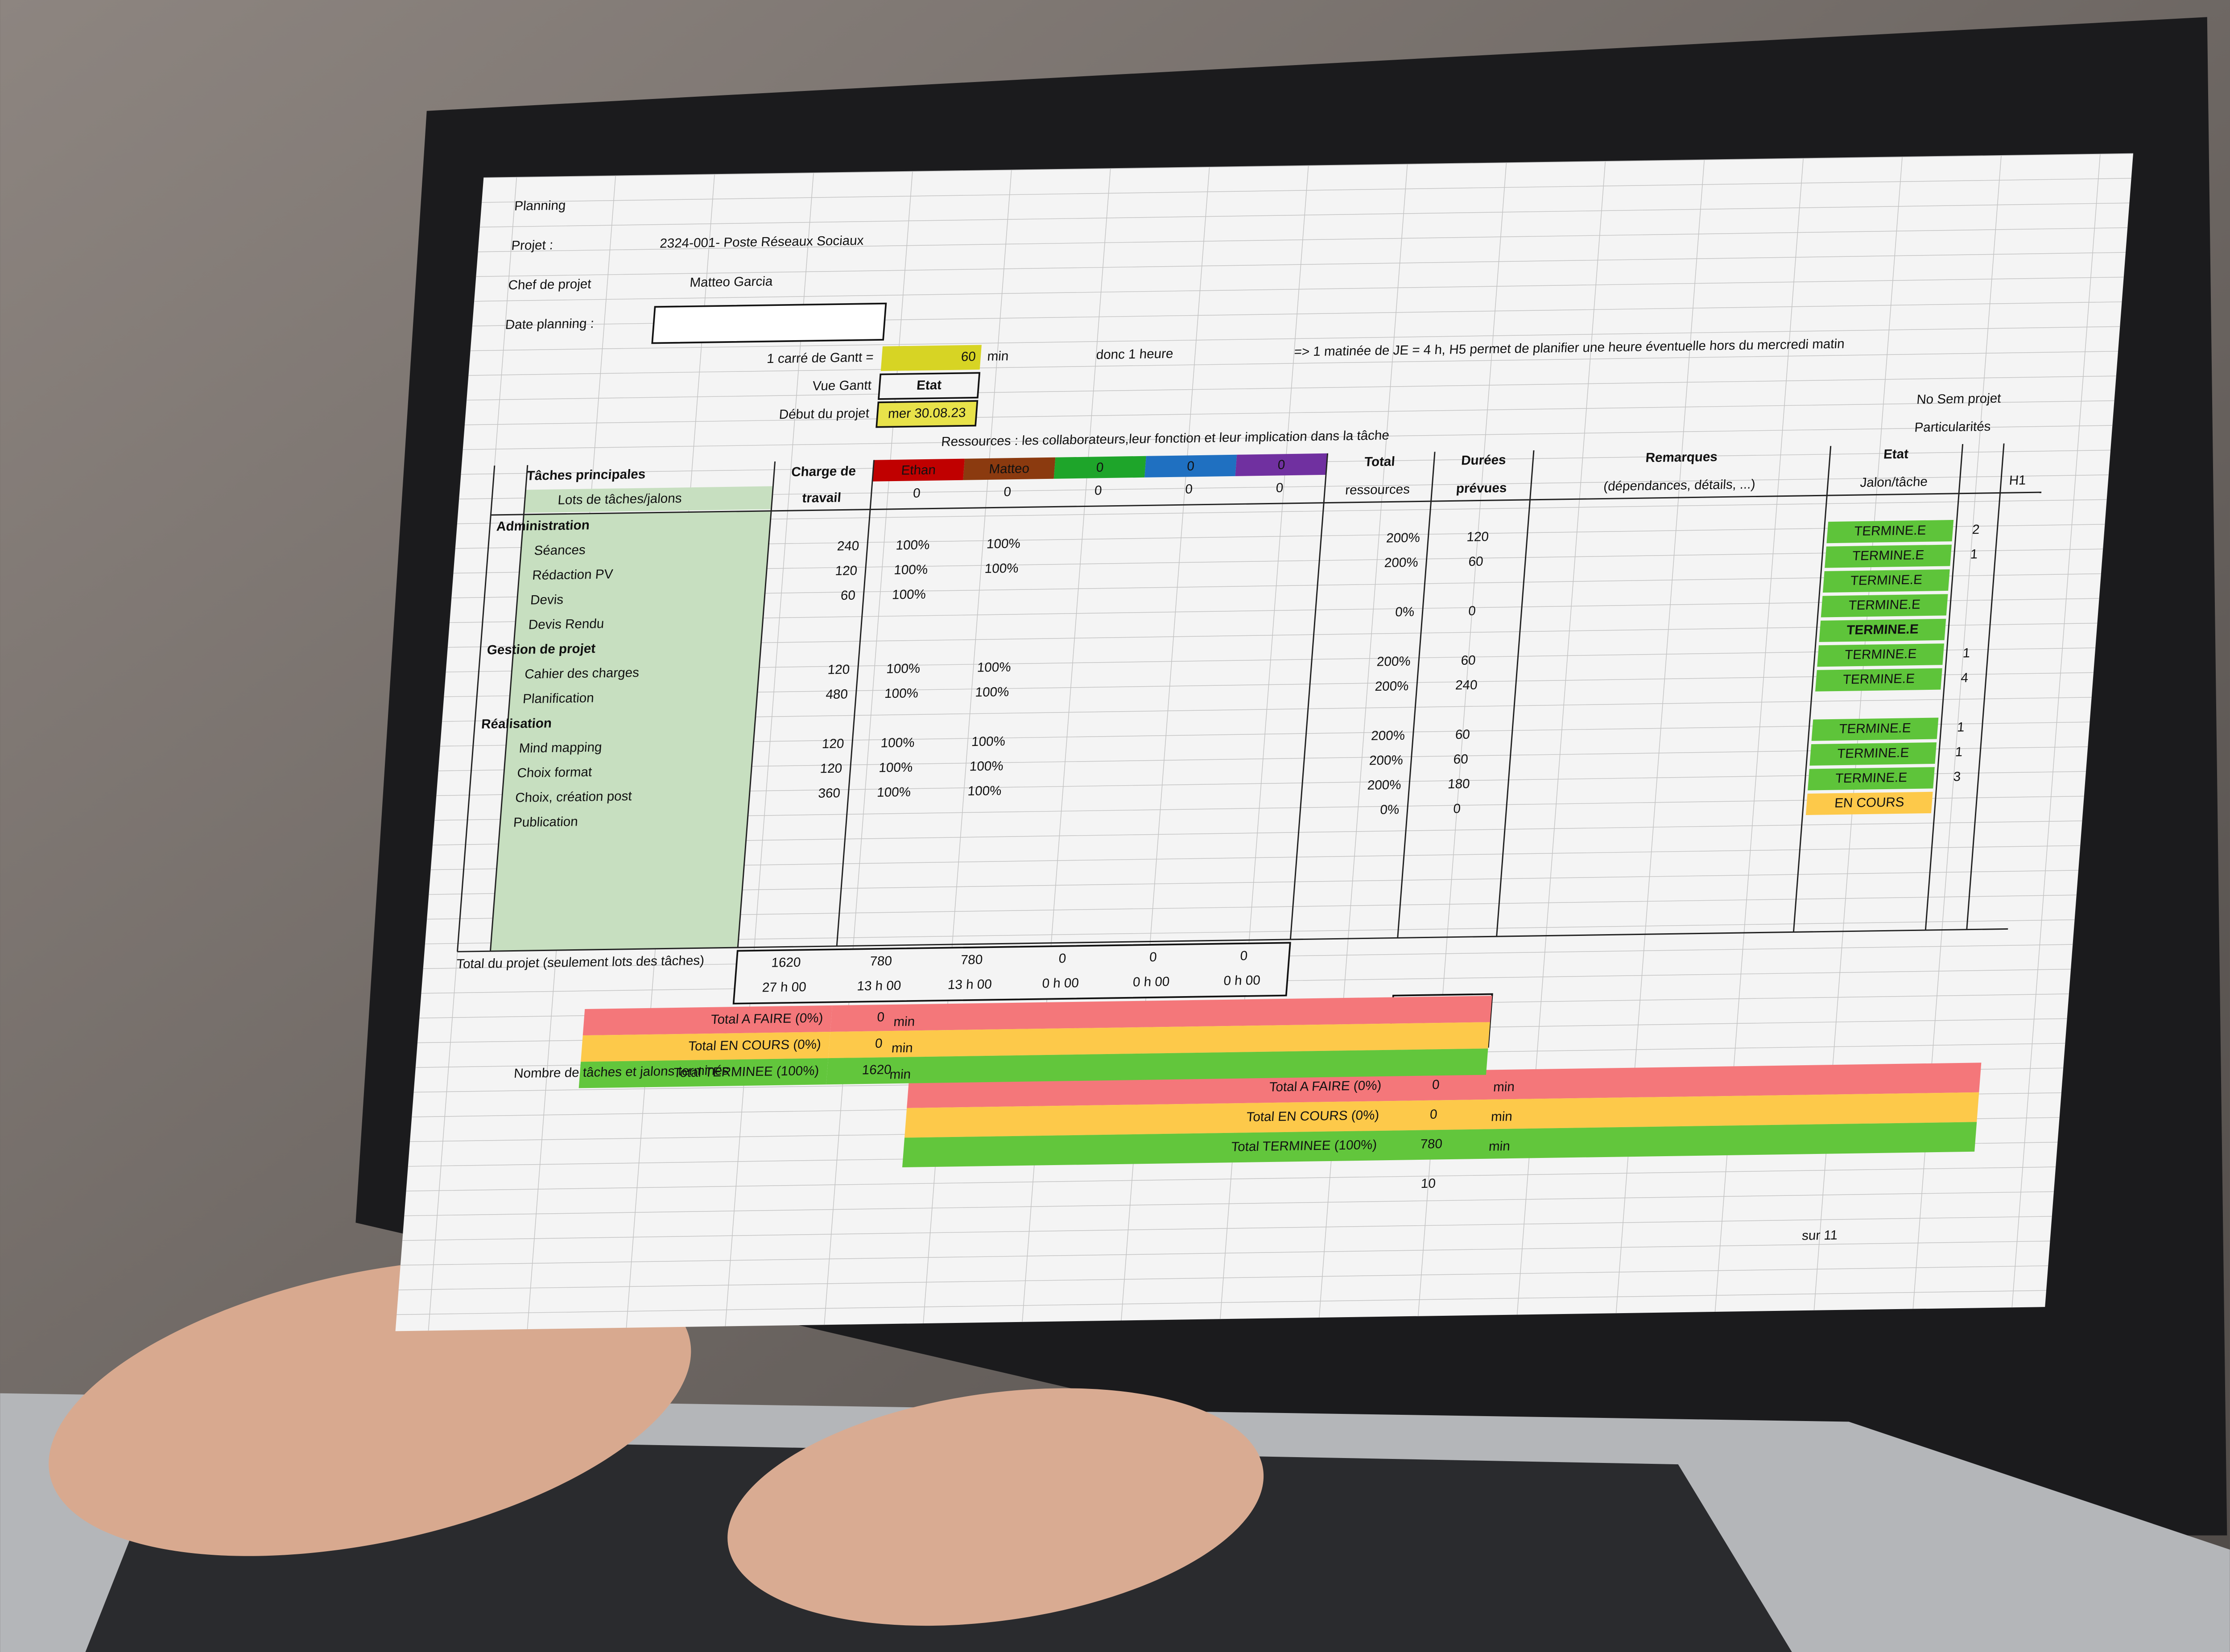 The image size is (2230, 1652). What do you see at coordinates (540, 206) in the screenshot?
I see `cell-text: Planning` at bounding box center [540, 206].